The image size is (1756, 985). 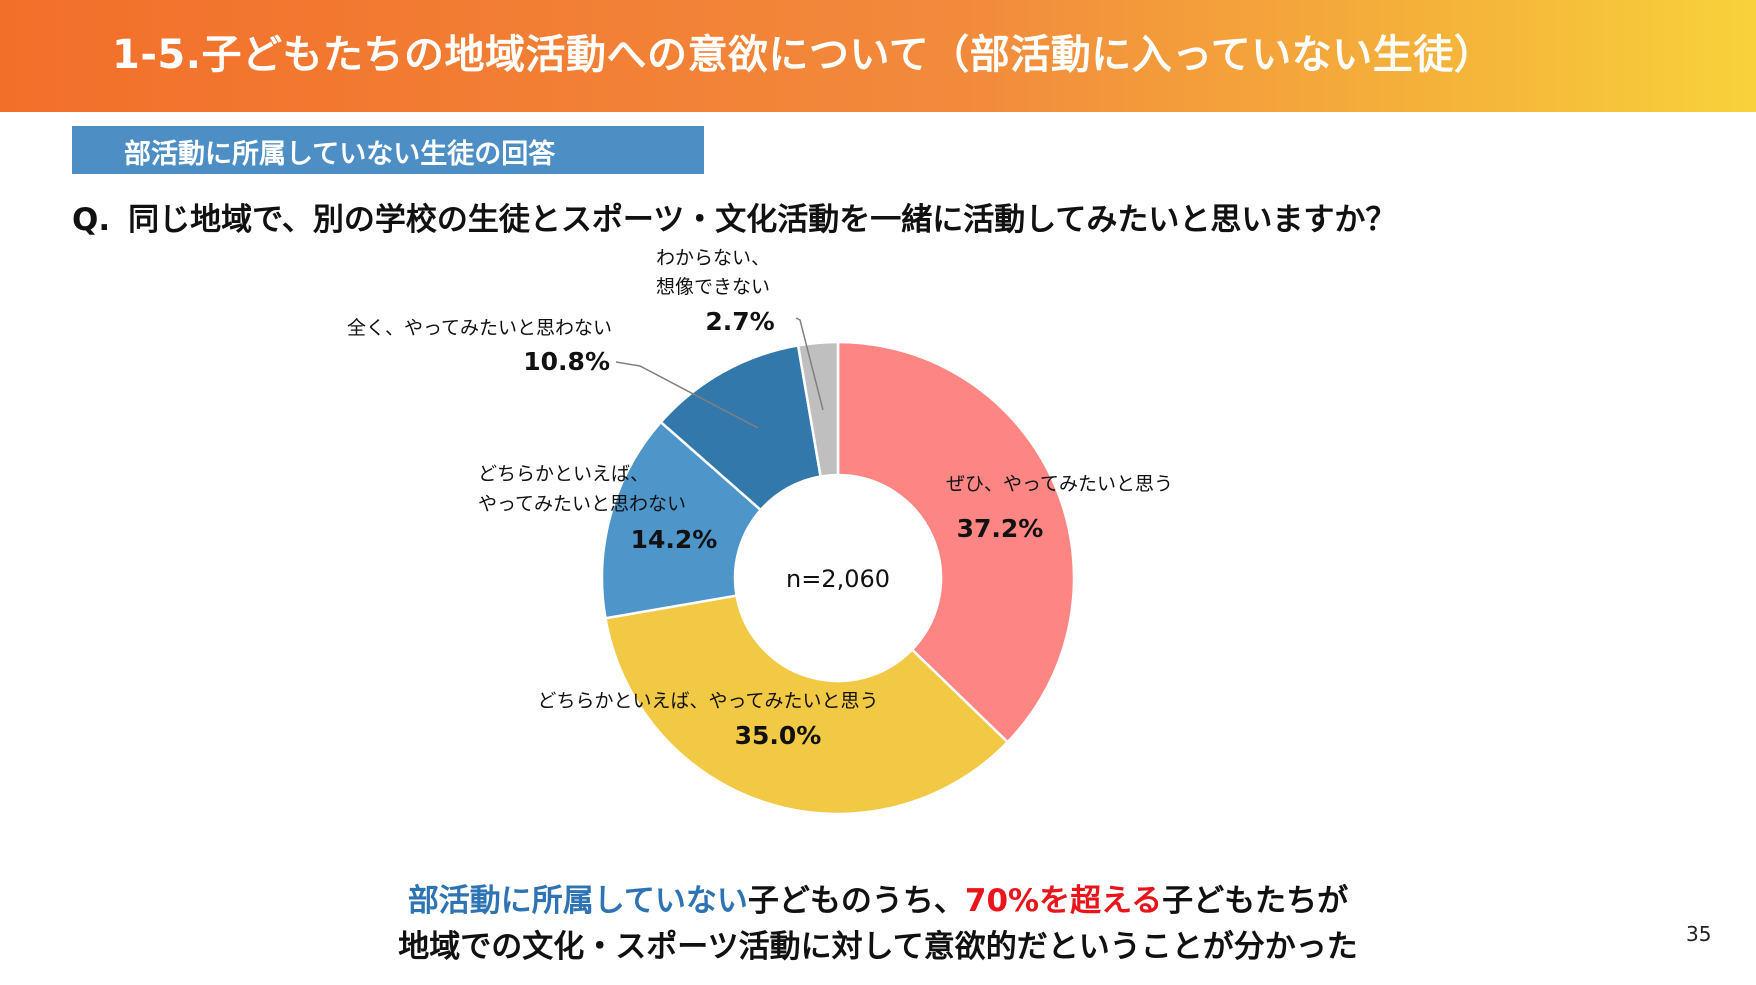 I want to click on slice-label-3: どちらかといえば、, so click(x=563, y=474).